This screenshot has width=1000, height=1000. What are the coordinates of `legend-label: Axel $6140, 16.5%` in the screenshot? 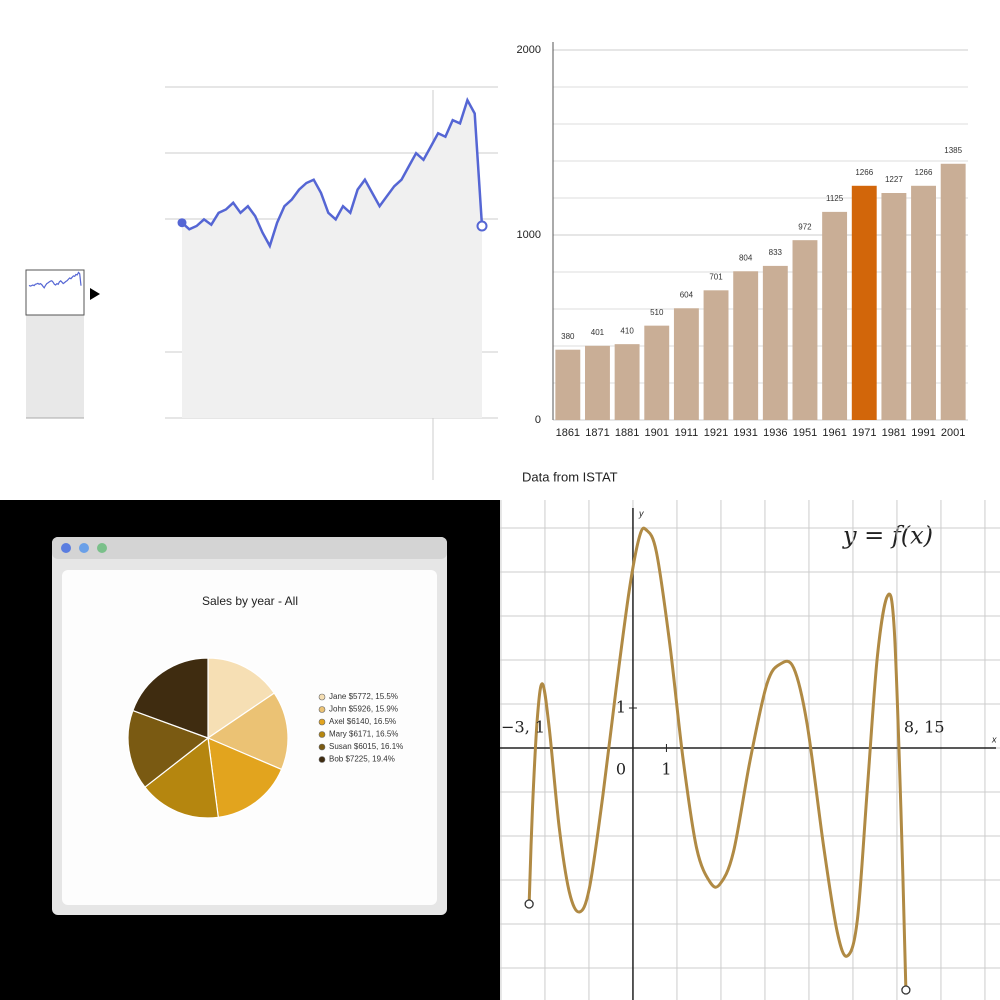 It's located at (362, 721).